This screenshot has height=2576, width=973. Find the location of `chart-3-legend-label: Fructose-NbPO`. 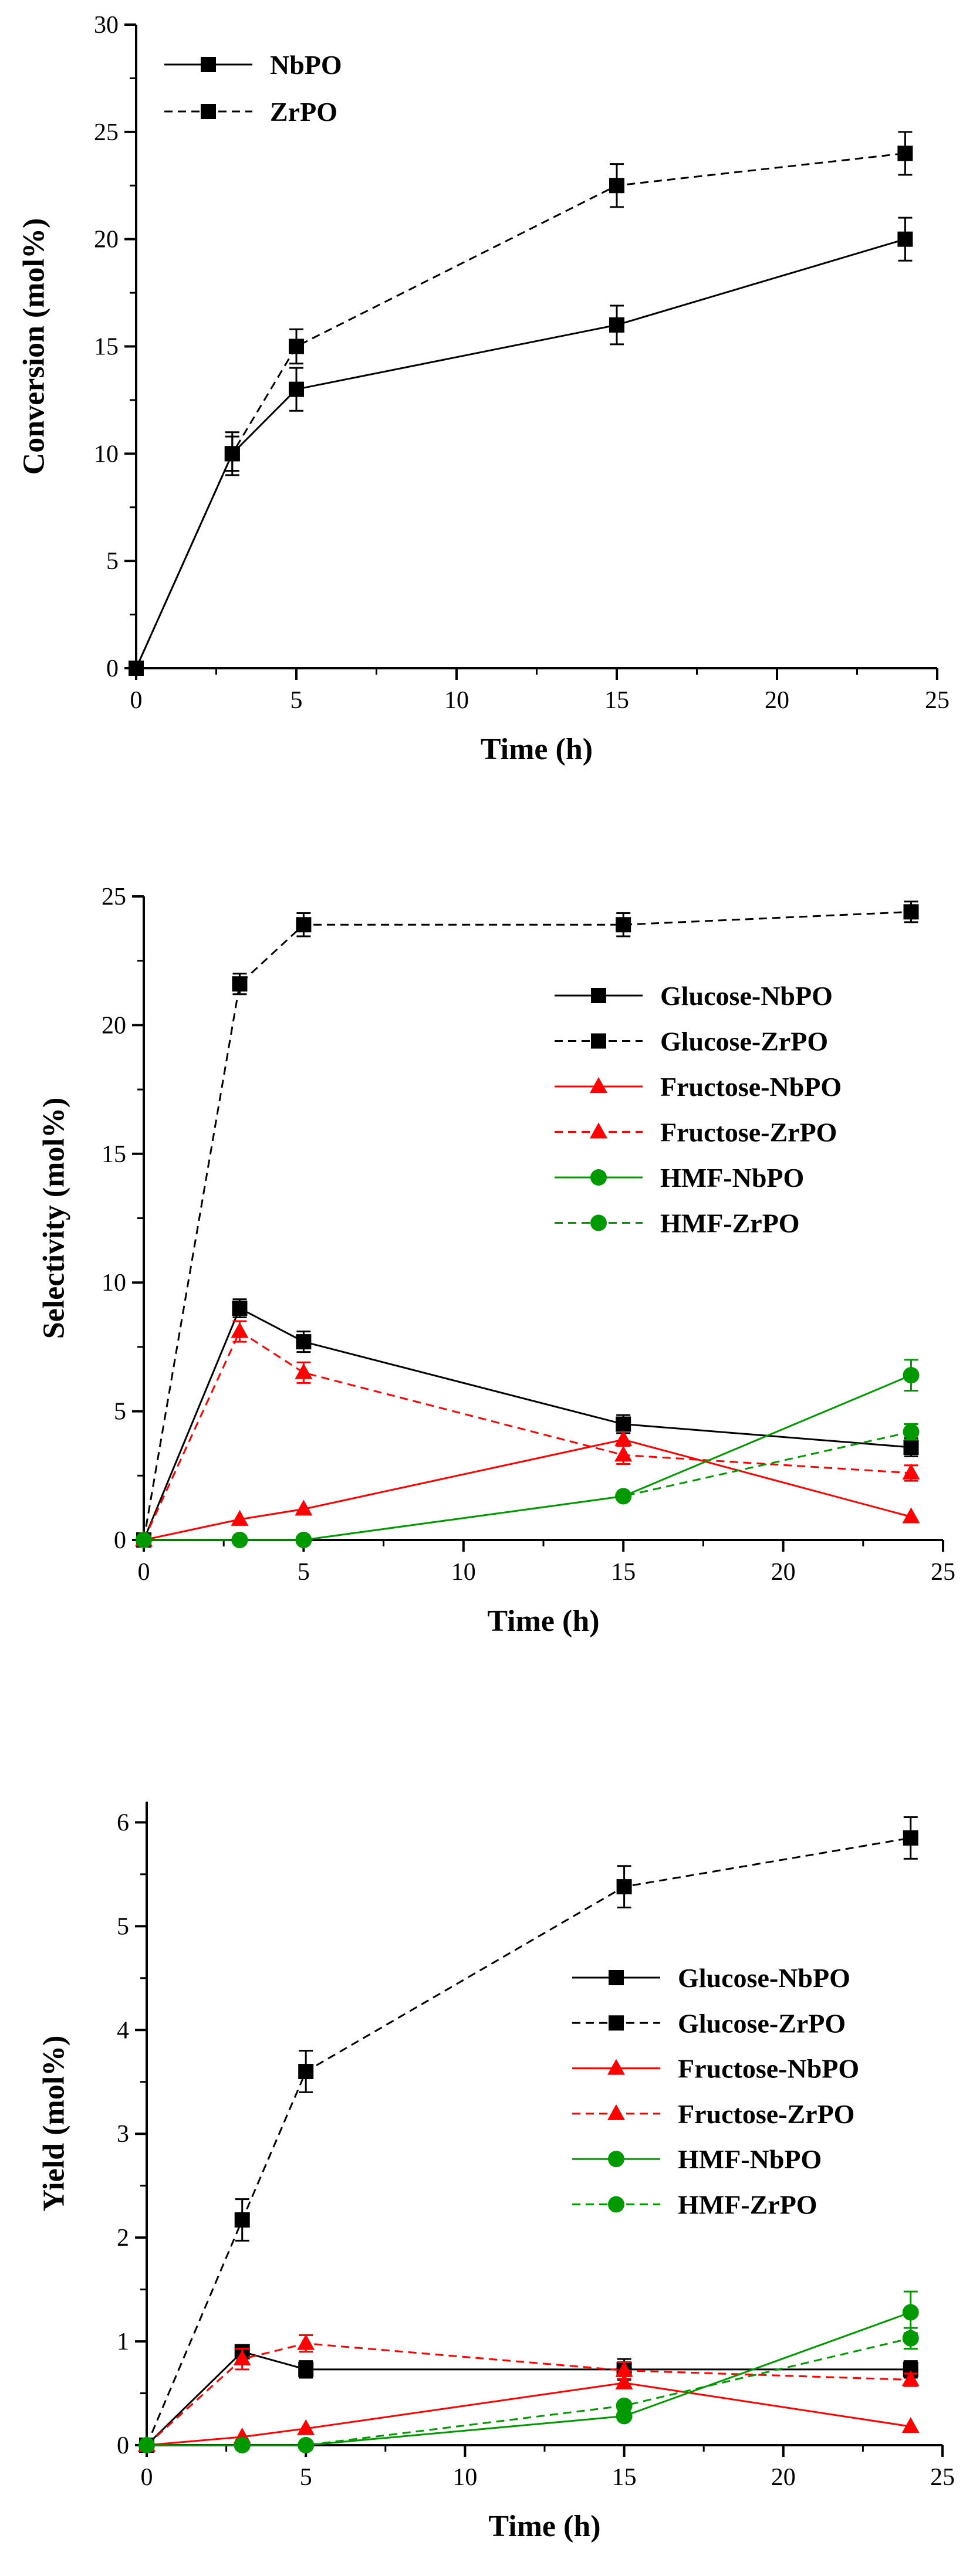

chart-3-legend-label: Fructose-NbPO is located at coordinates (768, 2069).